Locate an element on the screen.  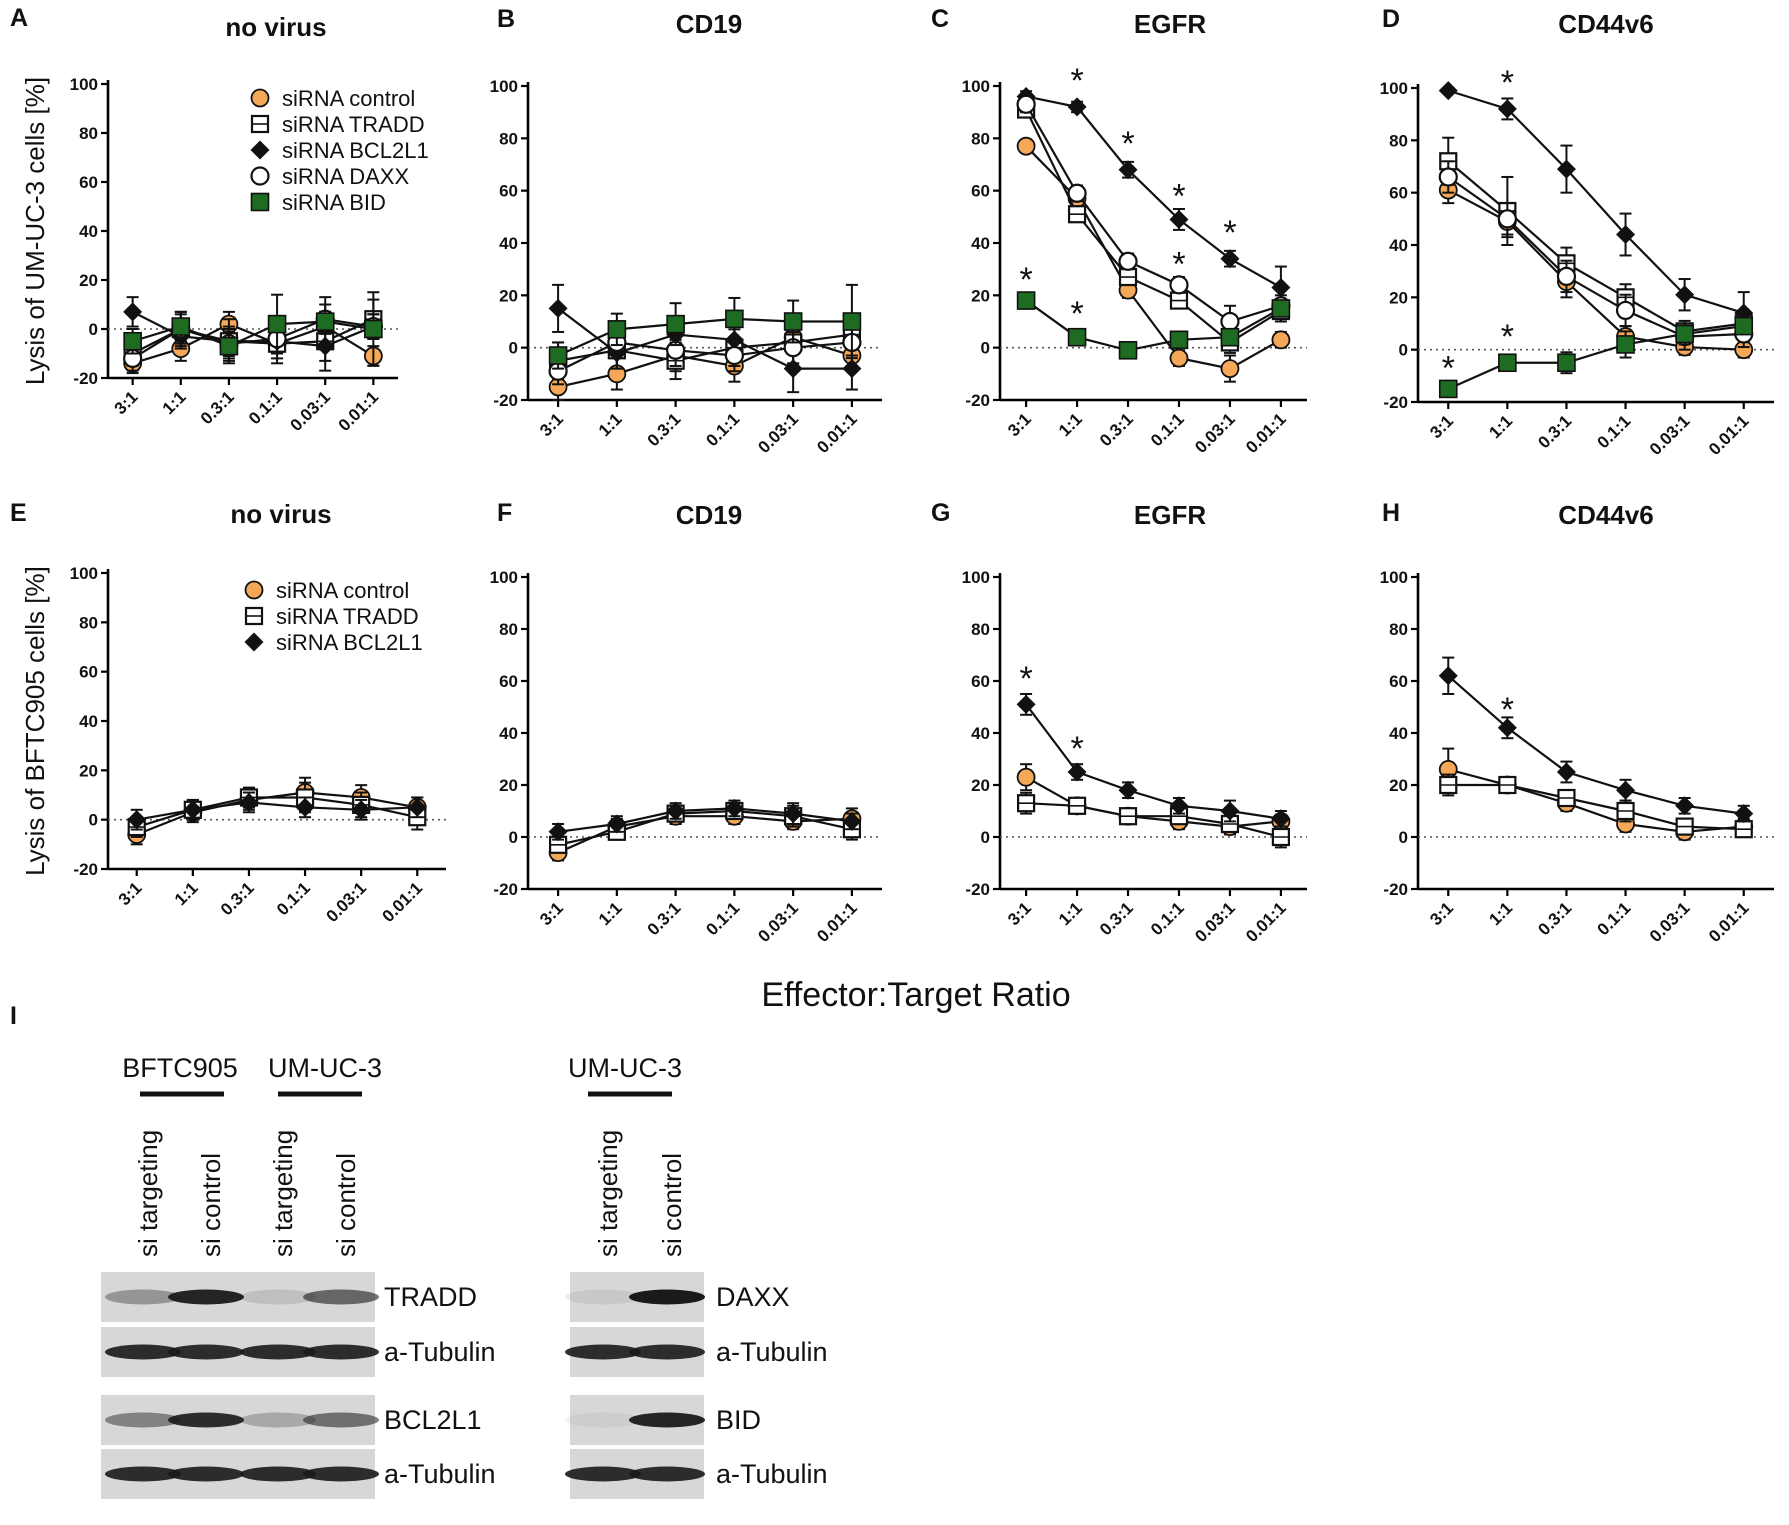
series-sirna-bid is located at coordinates (705, 326).